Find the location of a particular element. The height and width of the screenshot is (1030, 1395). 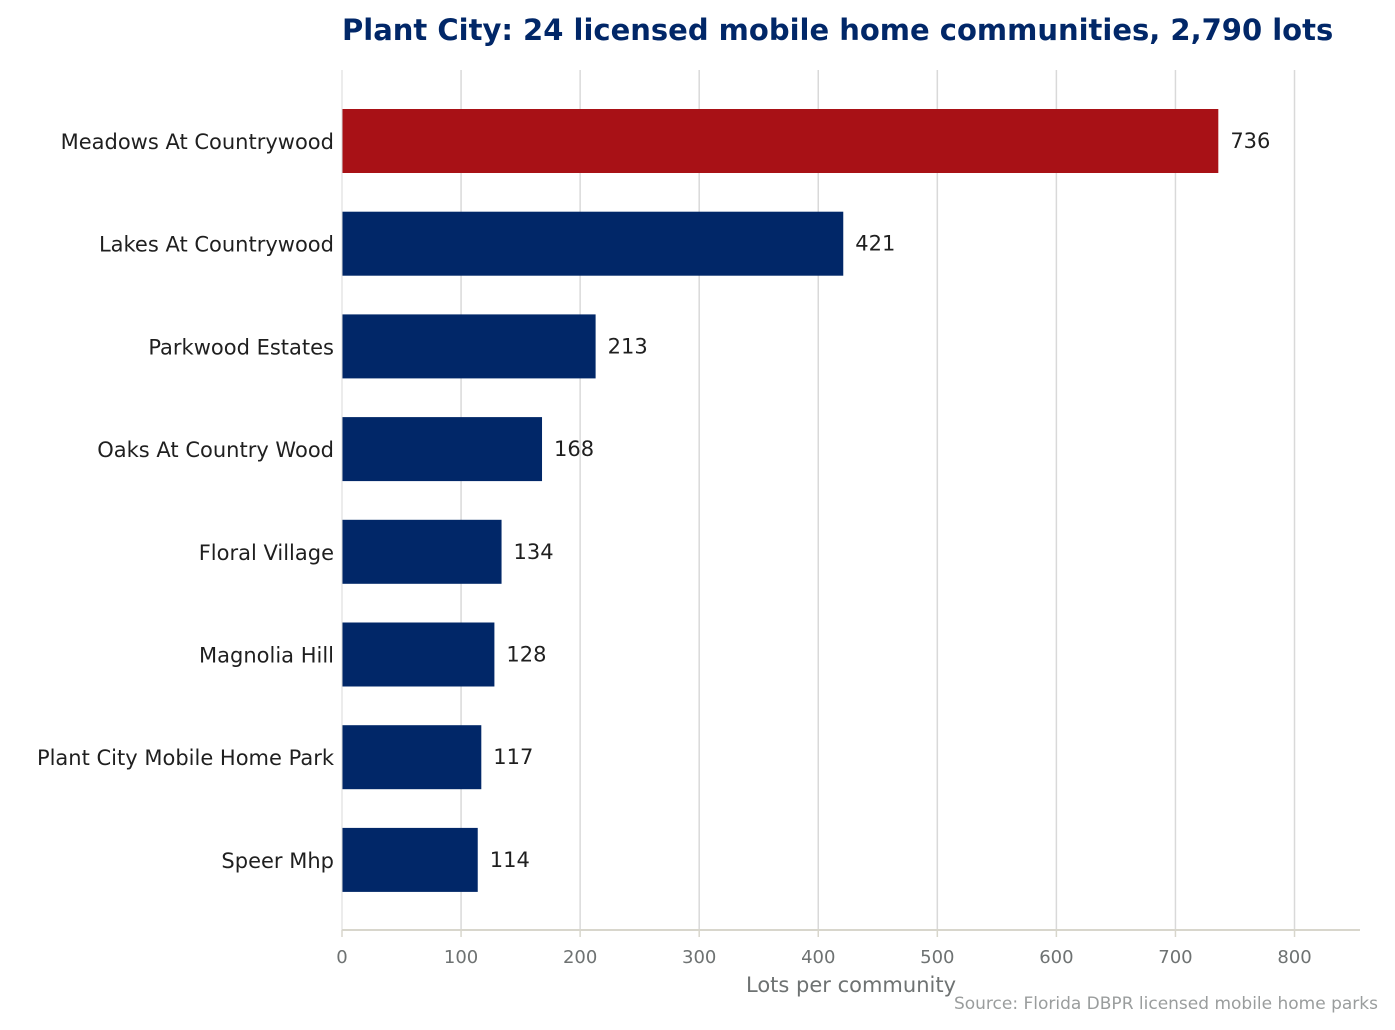

category-label: Meadows At Countrywood is located at coordinates (197, 142).